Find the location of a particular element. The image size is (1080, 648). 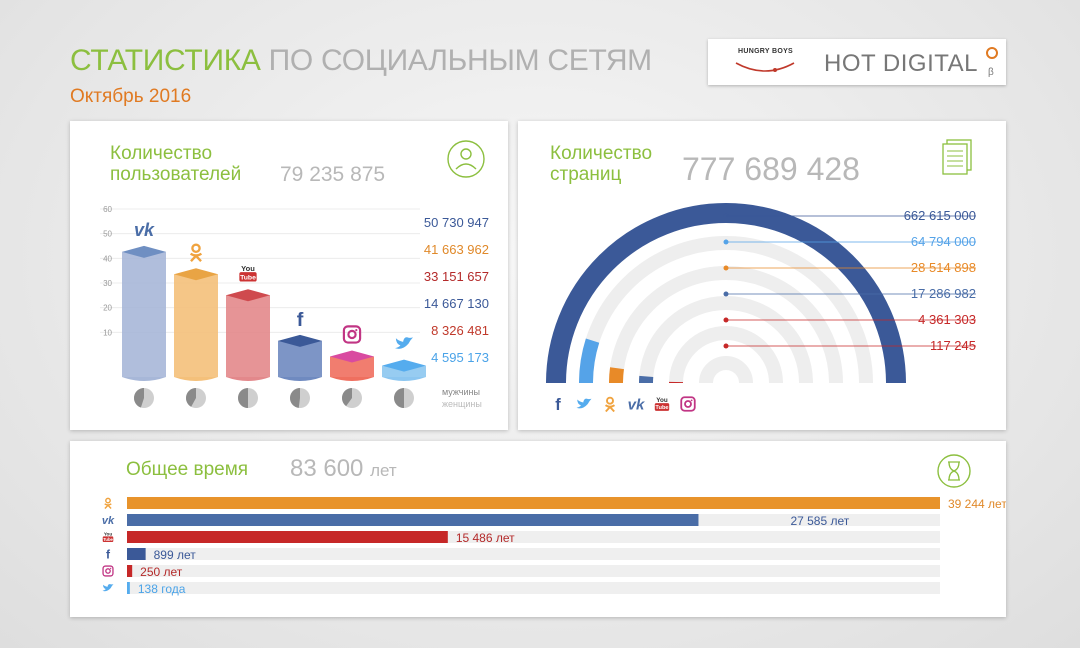

ok-icon is located at coordinates (196, 253).